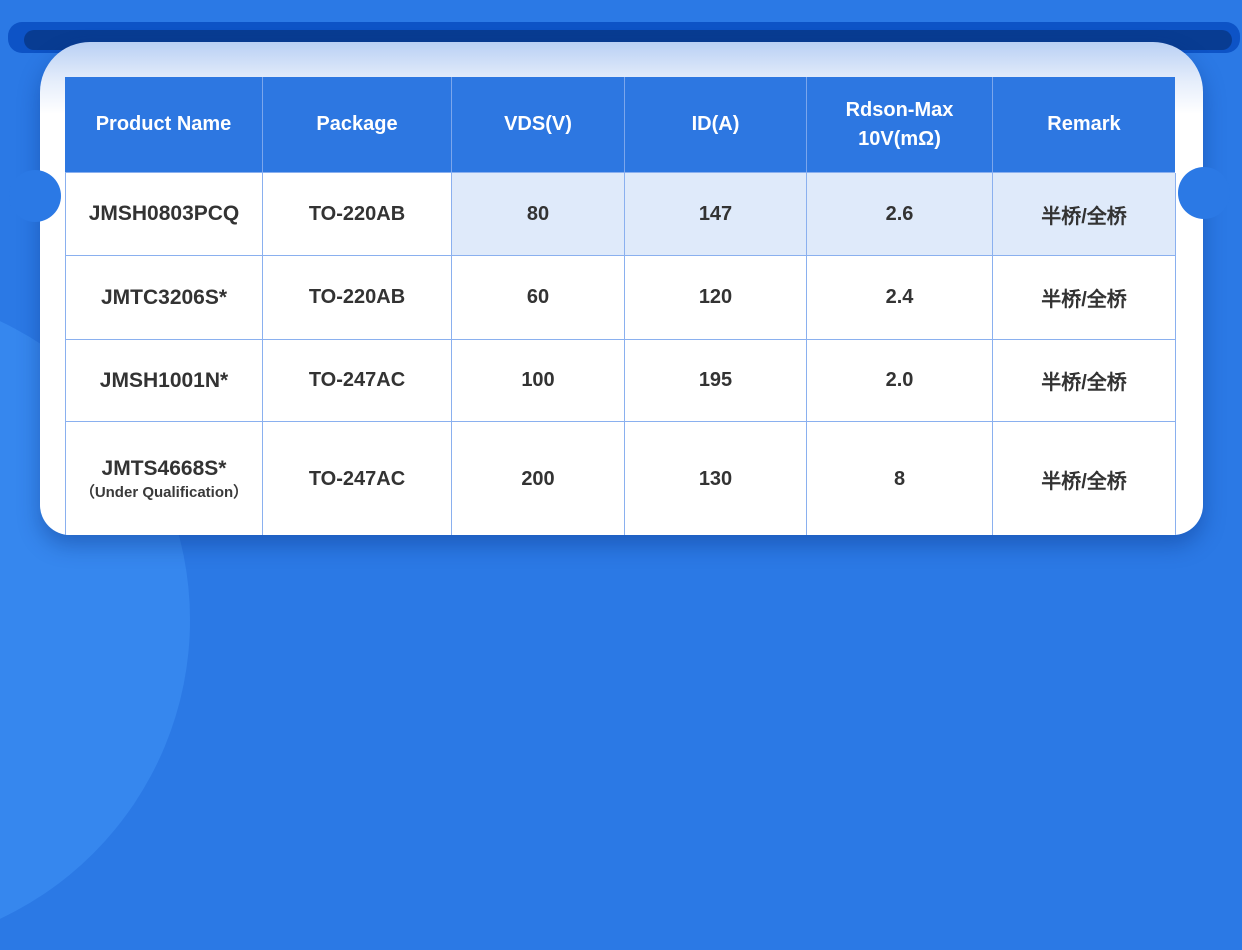  Describe the element at coordinates (715, 124) in the screenshot. I see `header-cell-id: ID(A)` at that location.